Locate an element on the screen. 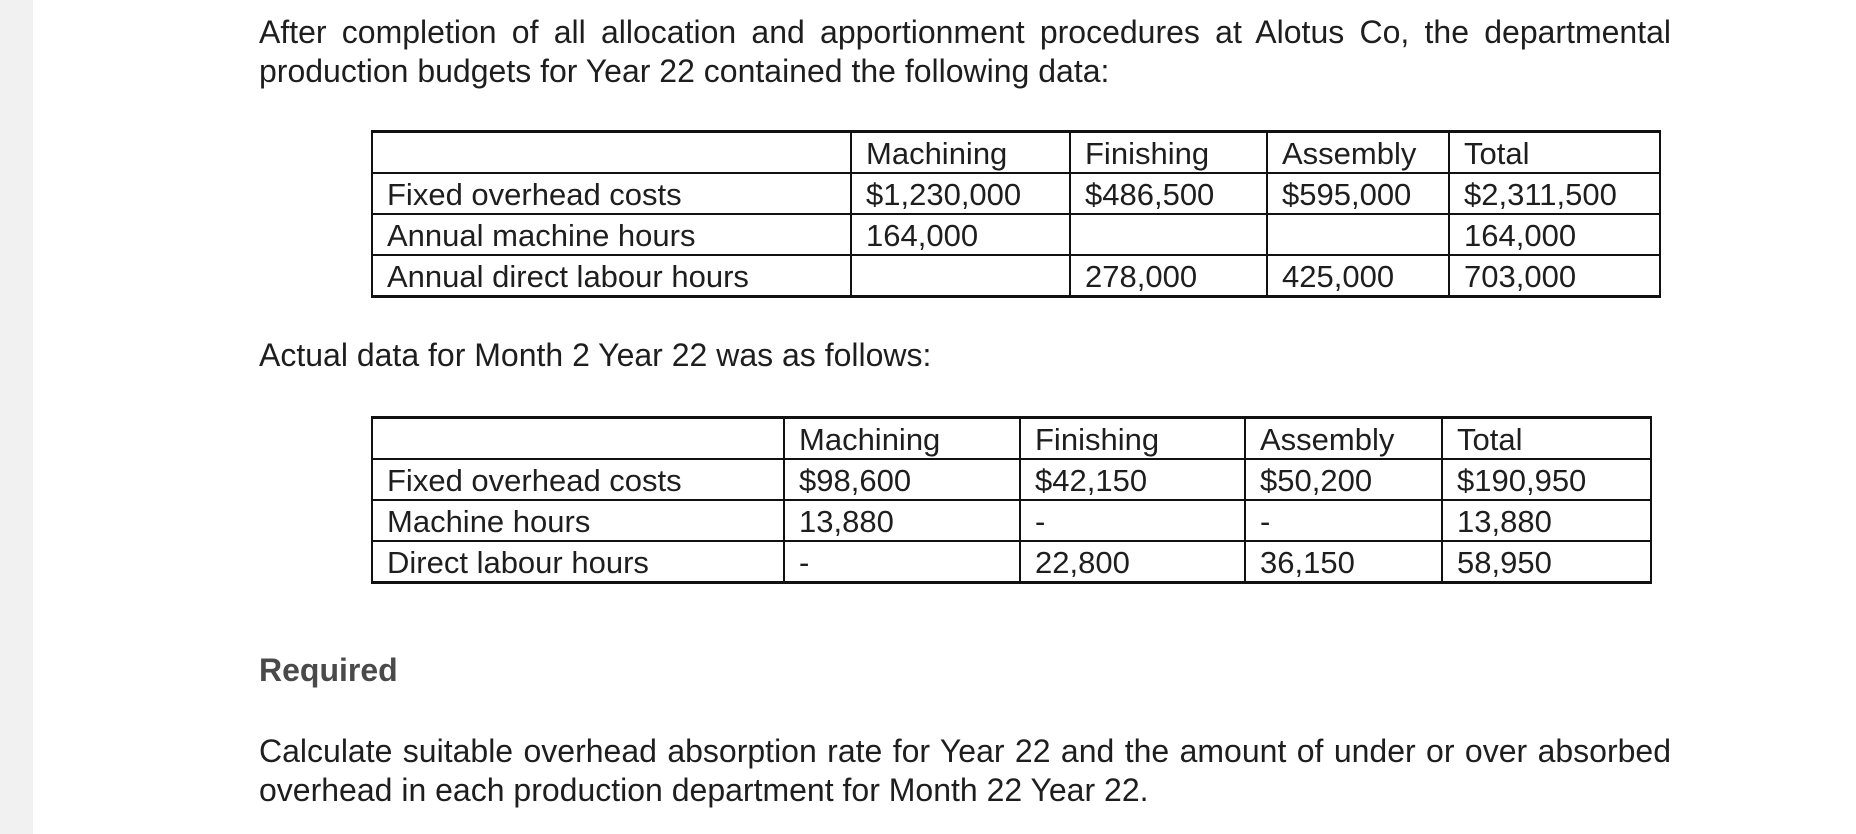 This screenshot has width=1856, height=834. left-margin-strip is located at coordinates (16, 417).